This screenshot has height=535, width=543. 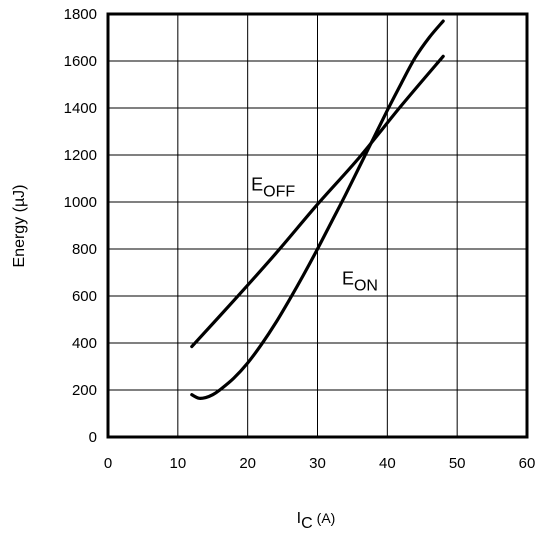 What do you see at coordinates (19, 225) in the screenshot?
I see `y-axis-title: Energy (µJ)` at bounding box center [19, 225].